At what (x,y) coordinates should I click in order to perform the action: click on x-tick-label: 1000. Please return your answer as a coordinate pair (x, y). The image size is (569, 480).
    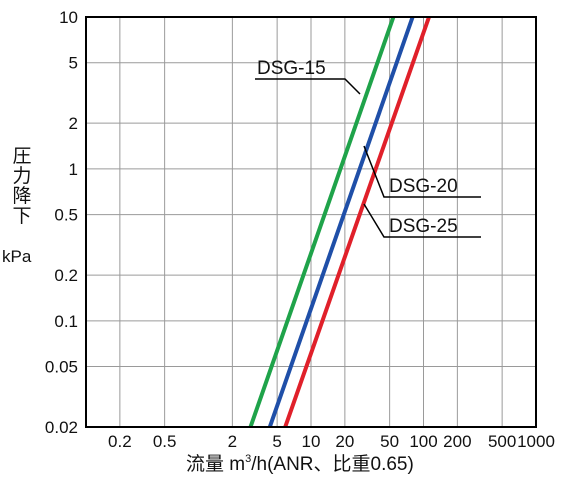
    Looking at the image, I should click on (536, 441).